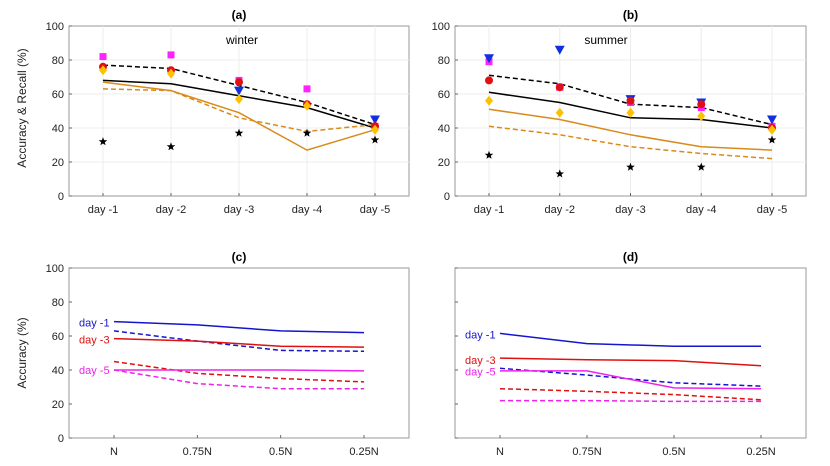  Describe the element at coordinates (241, 40) in the screenshot. I see `season-annotation: winter` at that location.